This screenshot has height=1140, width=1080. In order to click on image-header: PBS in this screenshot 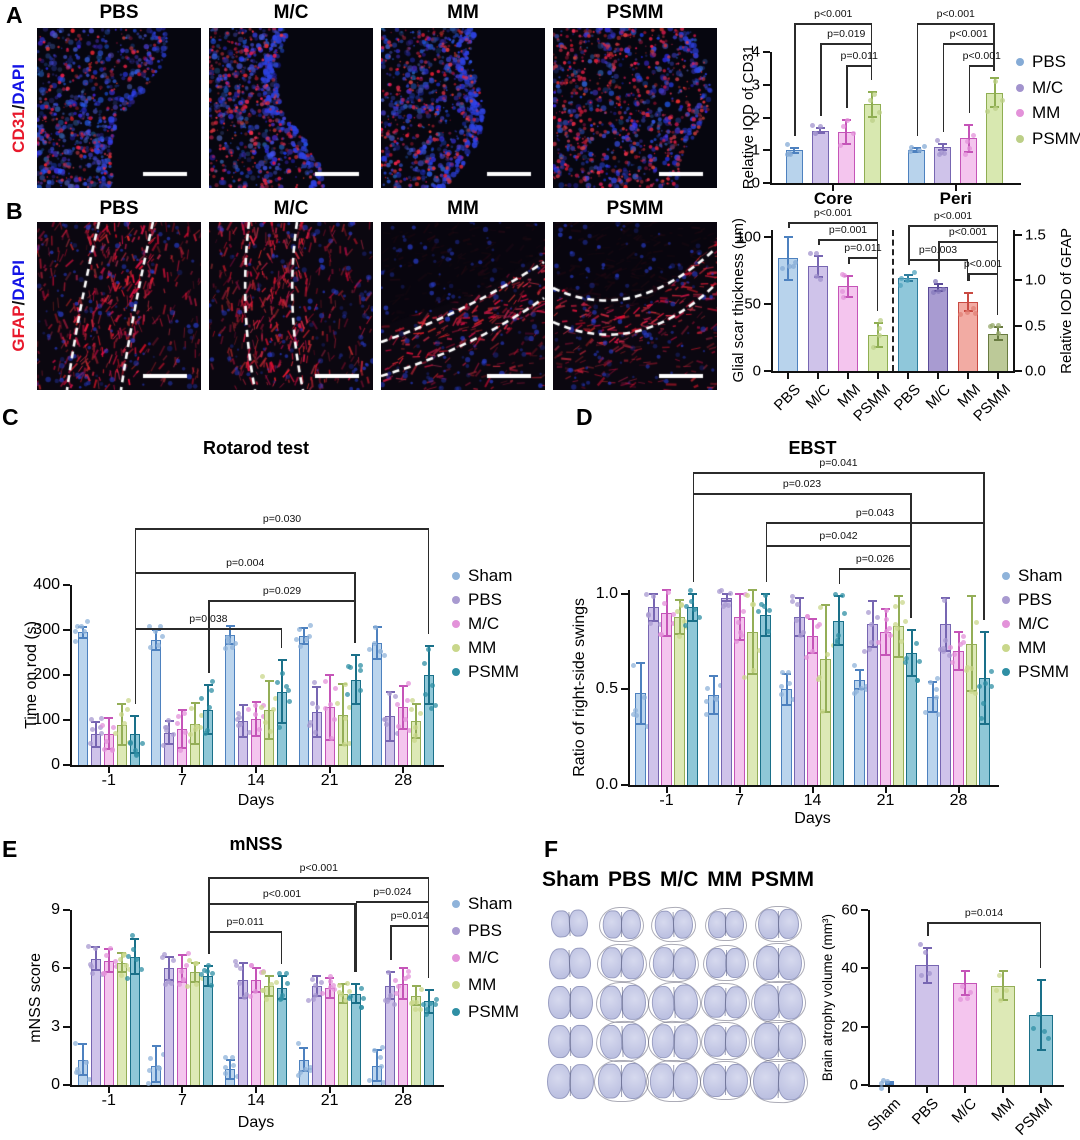, I will do `click(119, 208)`.